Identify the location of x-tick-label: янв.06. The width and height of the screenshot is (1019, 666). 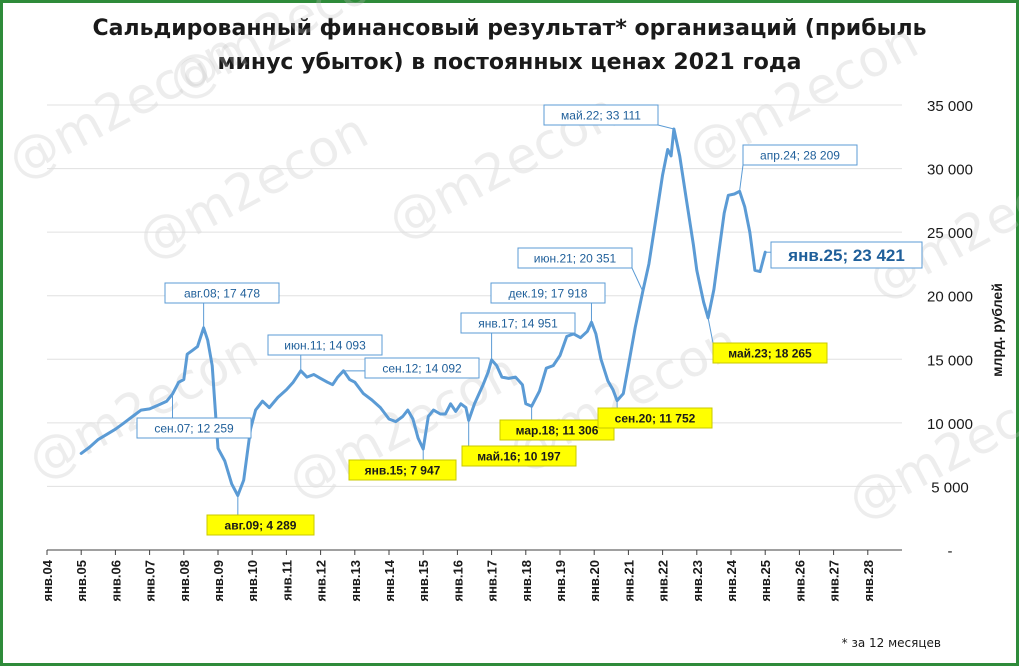
(115, 581).